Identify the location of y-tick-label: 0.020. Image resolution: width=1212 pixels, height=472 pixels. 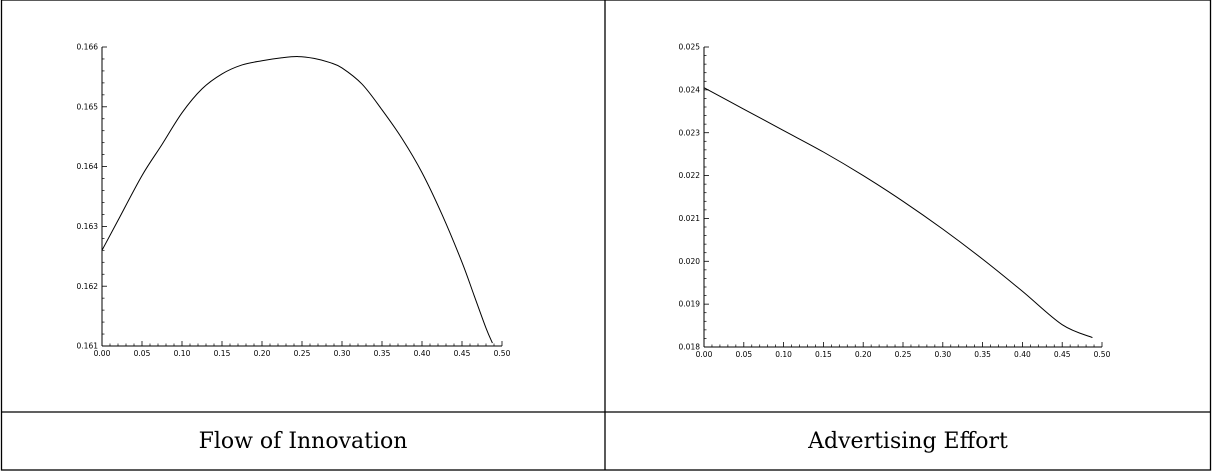
(690, 261).